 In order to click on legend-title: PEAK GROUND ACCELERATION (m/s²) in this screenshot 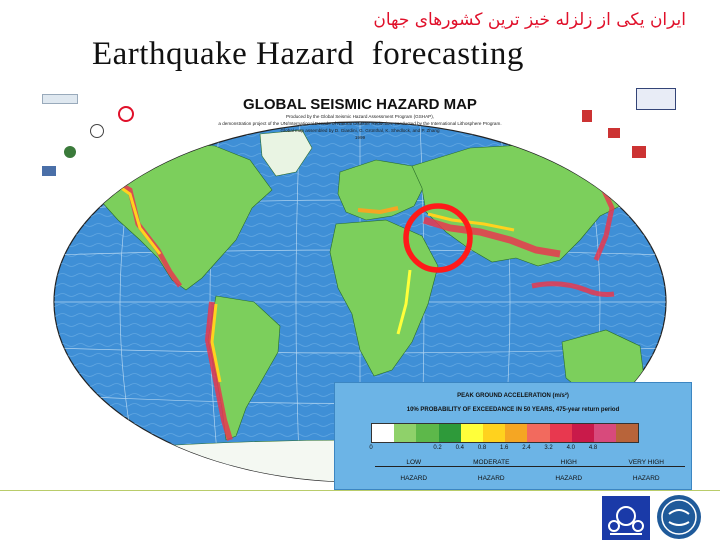, I will do `click(513, 396)`.